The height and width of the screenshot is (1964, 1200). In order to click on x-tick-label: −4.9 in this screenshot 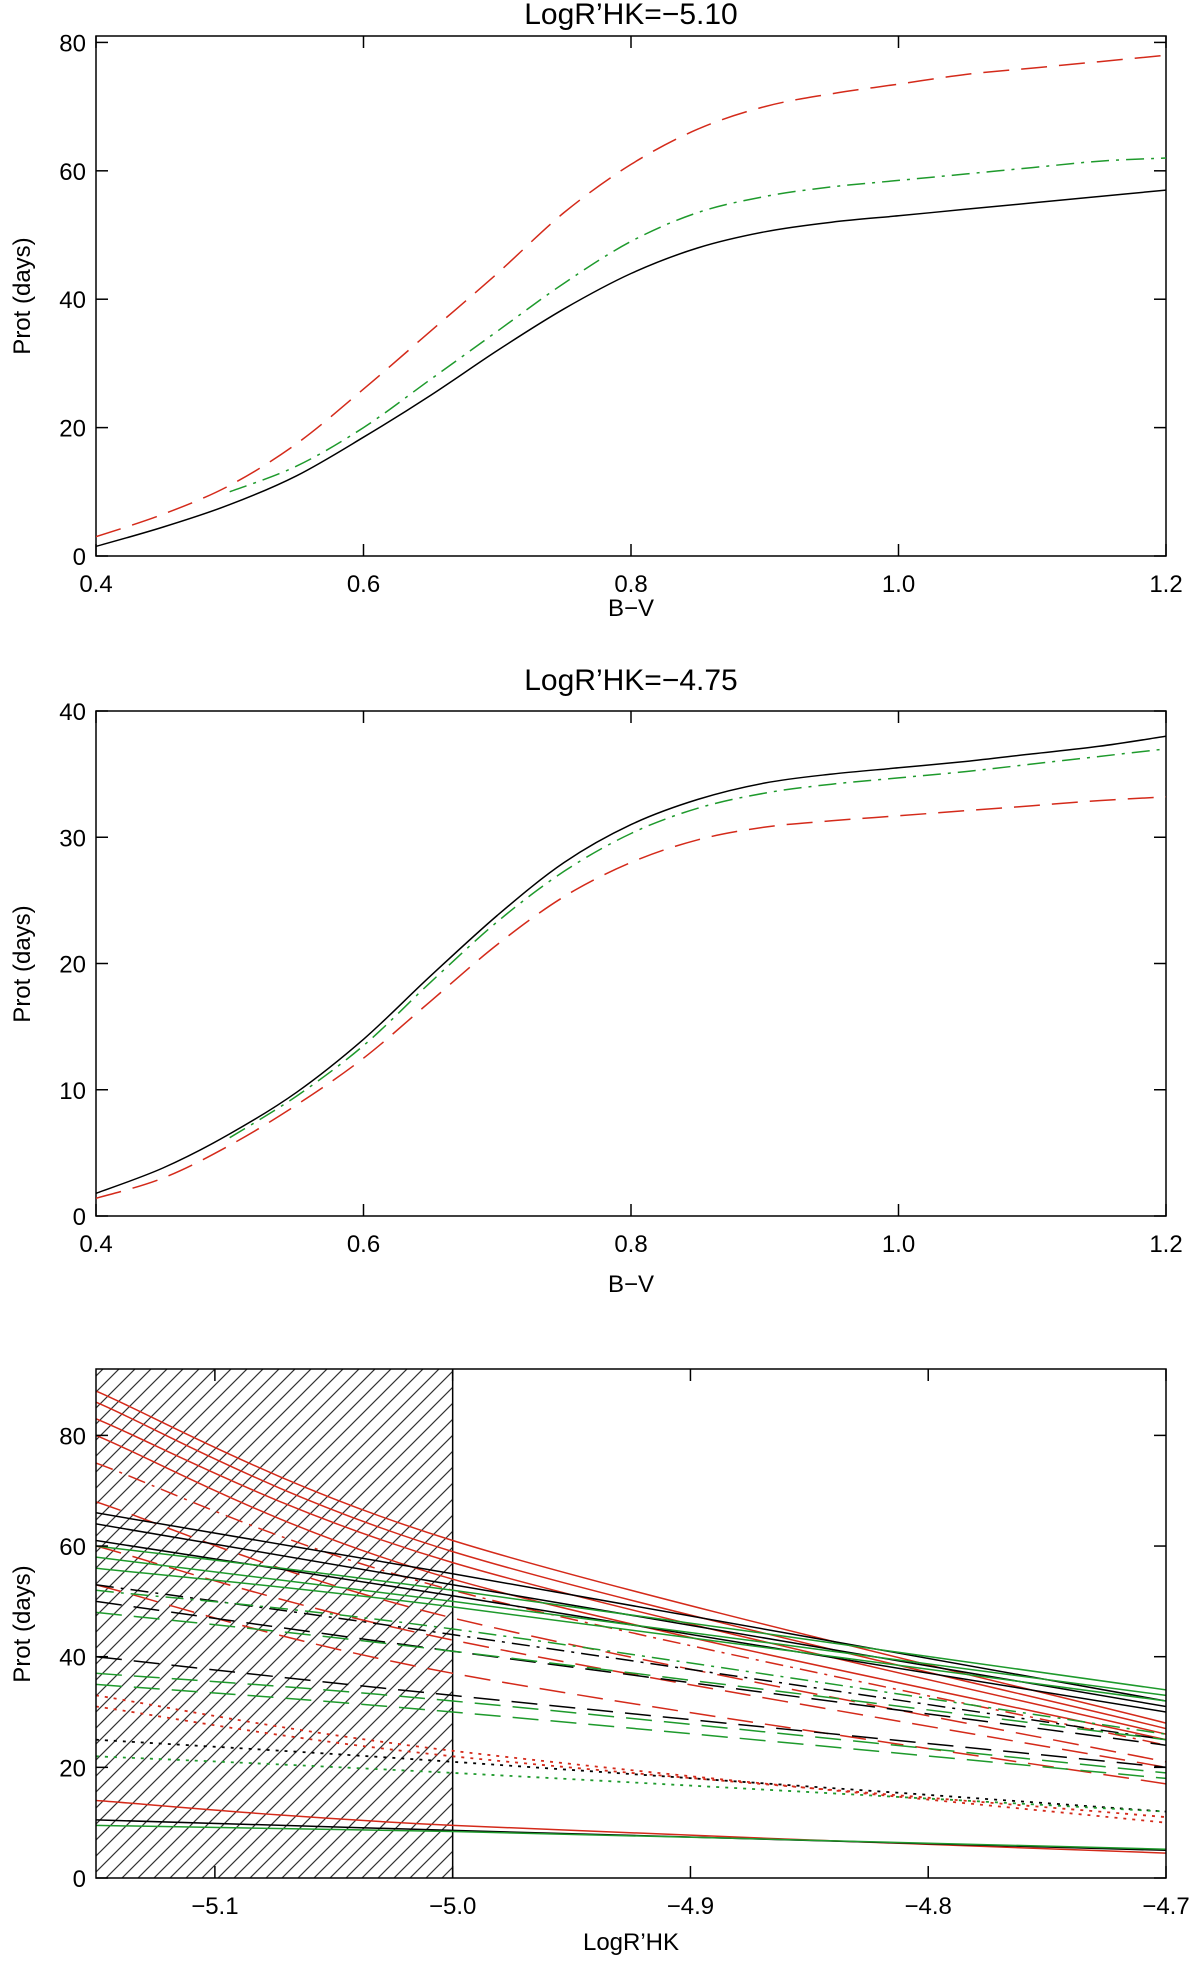, I will do `click(690, 1906)`.